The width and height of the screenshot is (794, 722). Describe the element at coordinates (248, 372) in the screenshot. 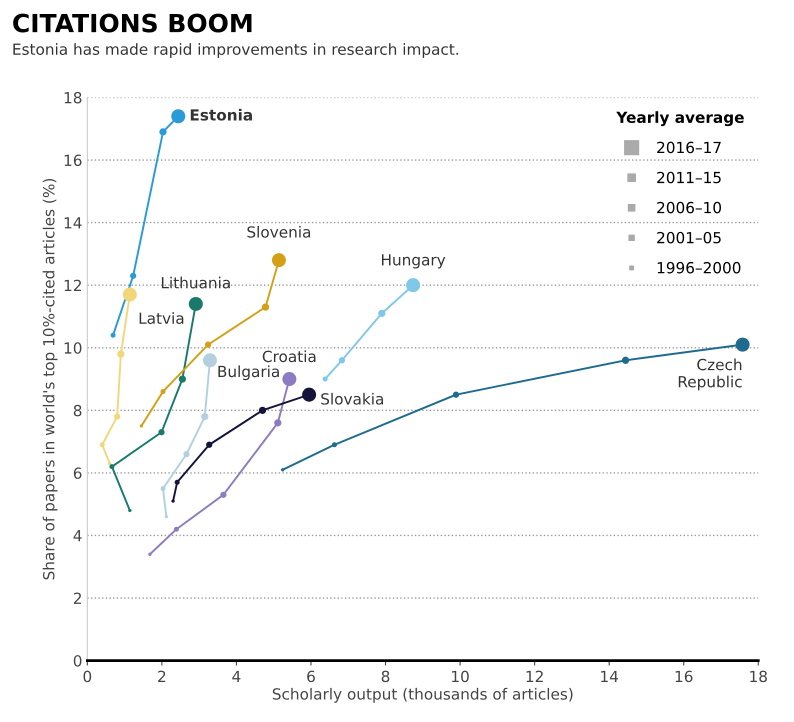

I see `series-label: Bulgaria` at that location.